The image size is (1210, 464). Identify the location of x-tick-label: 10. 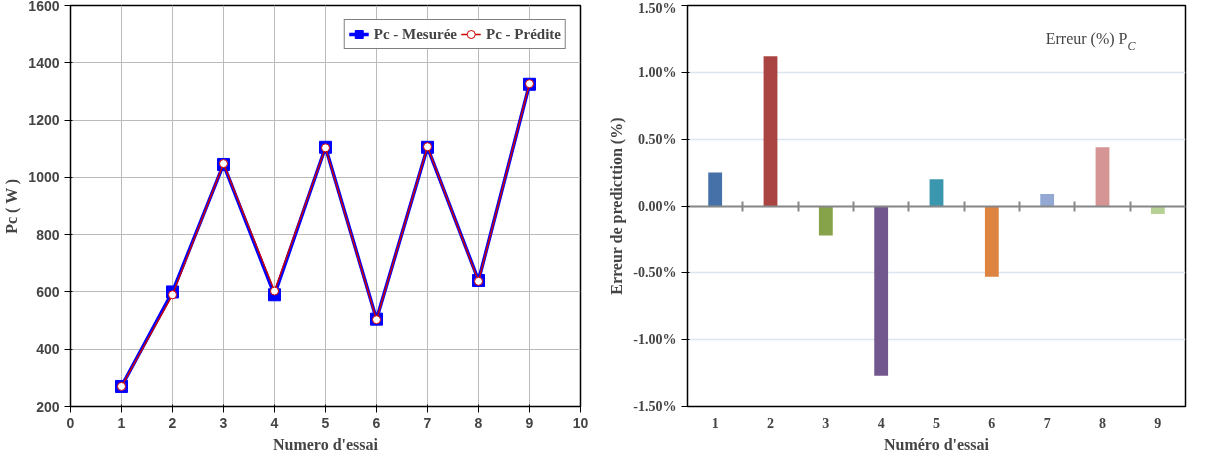
(580, 422).